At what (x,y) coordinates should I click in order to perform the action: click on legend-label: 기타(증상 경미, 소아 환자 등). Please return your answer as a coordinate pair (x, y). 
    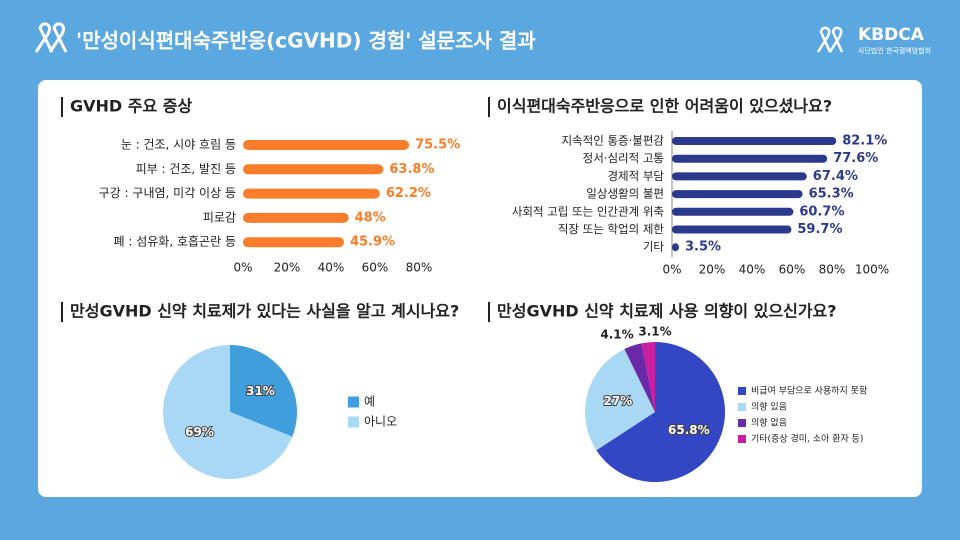
    Looking at the image, I should click on (807, 439).